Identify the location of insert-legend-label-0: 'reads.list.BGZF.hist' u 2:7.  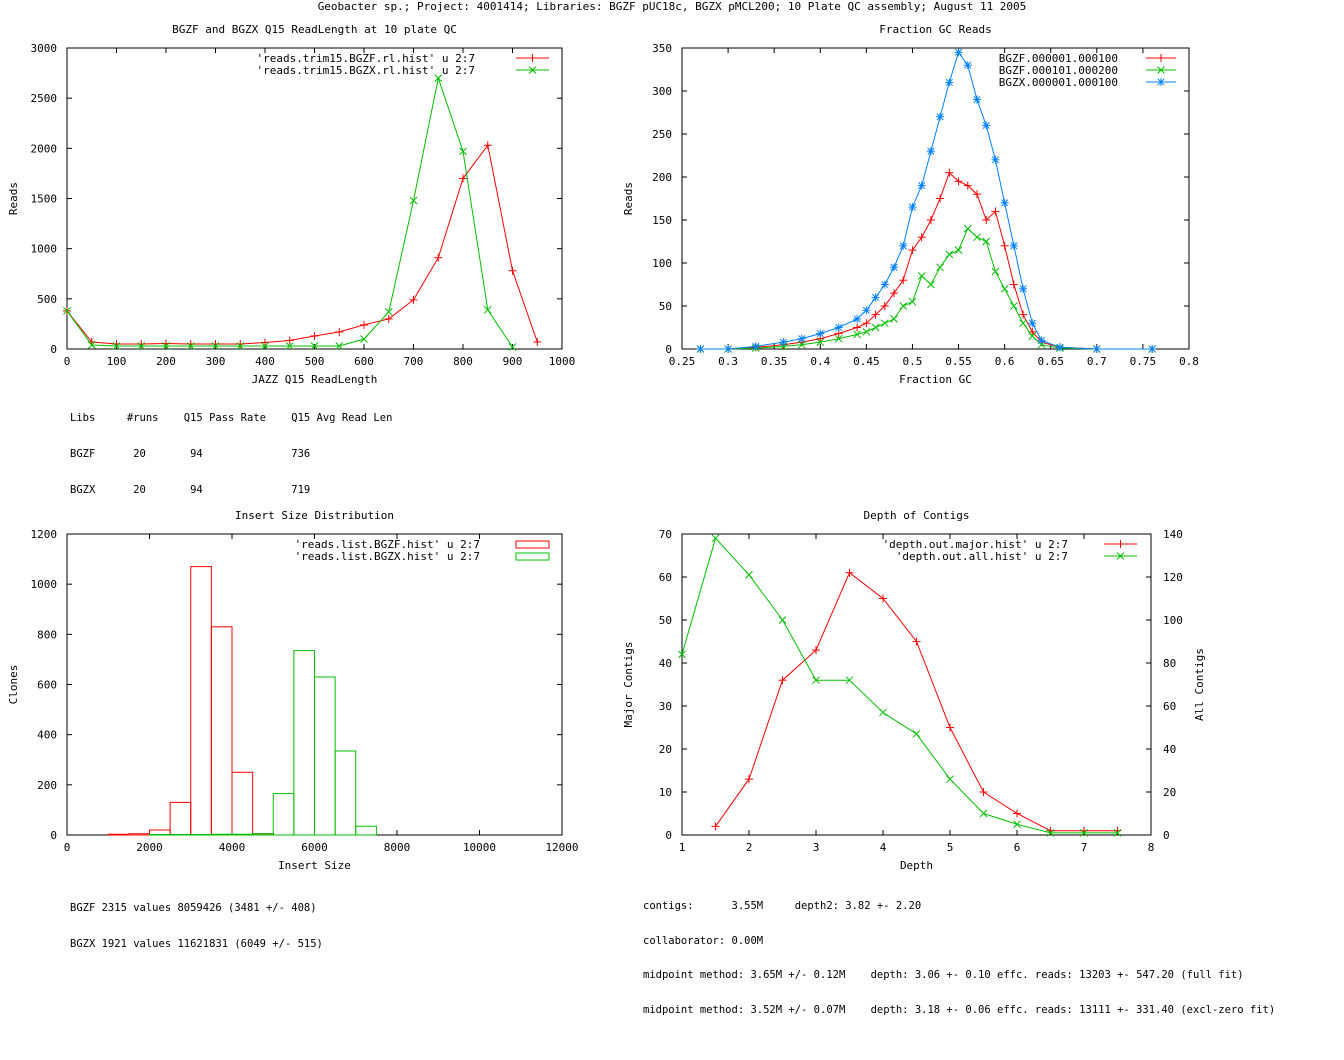
(387, 544).